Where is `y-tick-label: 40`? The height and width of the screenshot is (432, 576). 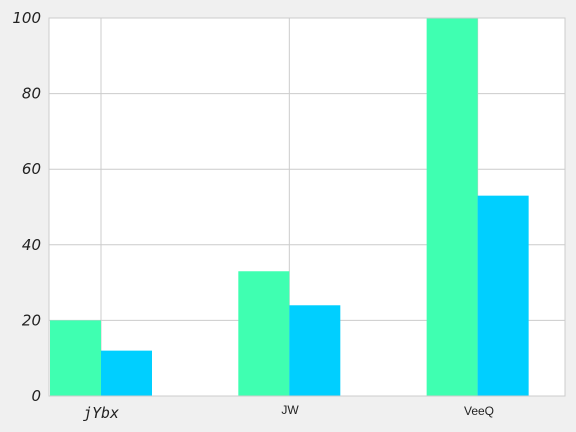
y-tick-label: 40 is located at coordinates (31, 245).